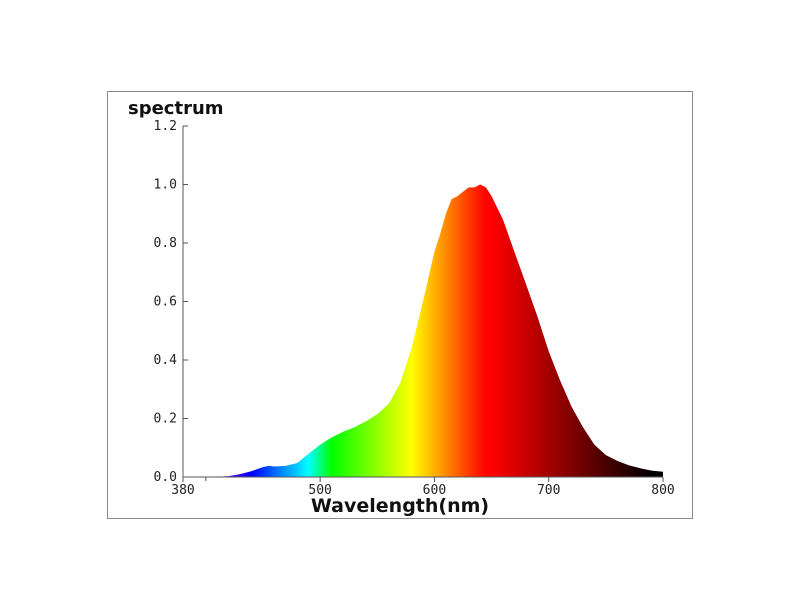 The height and width of the screenshot is (600, 800). Describe the element at coordinates (182, 490) in the screenshot. I see `x-tick-label: 380` at that location.